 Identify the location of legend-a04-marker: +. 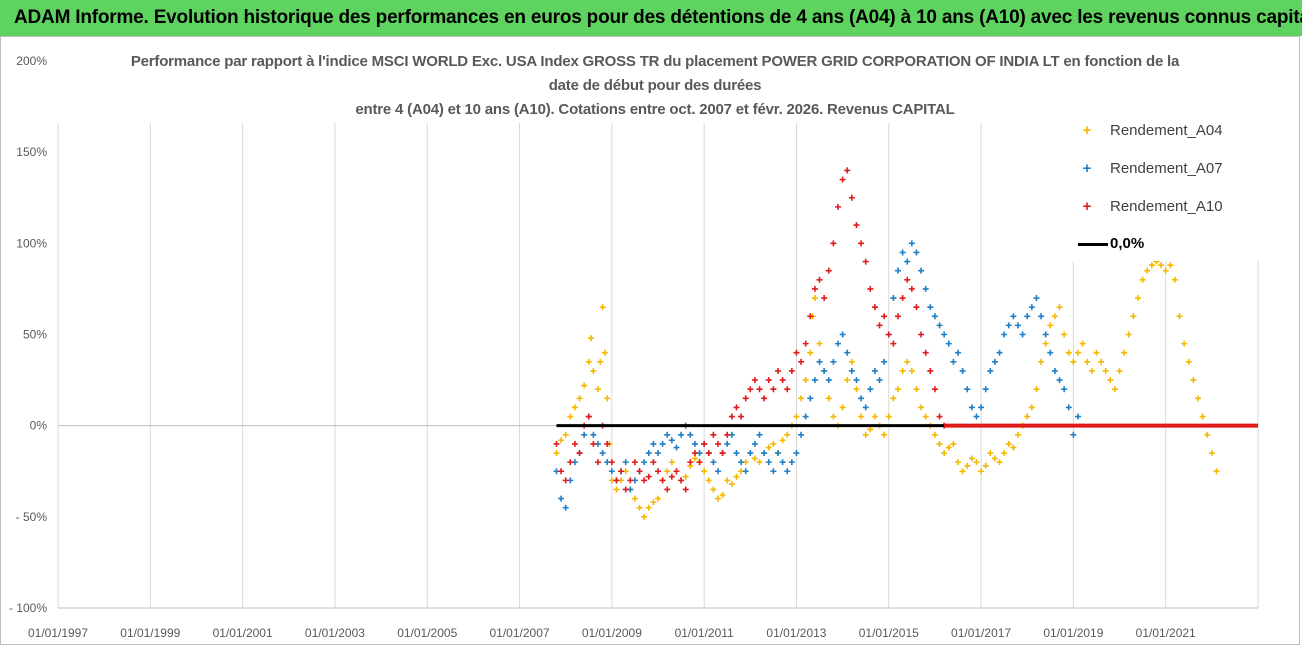
(1087, 130).